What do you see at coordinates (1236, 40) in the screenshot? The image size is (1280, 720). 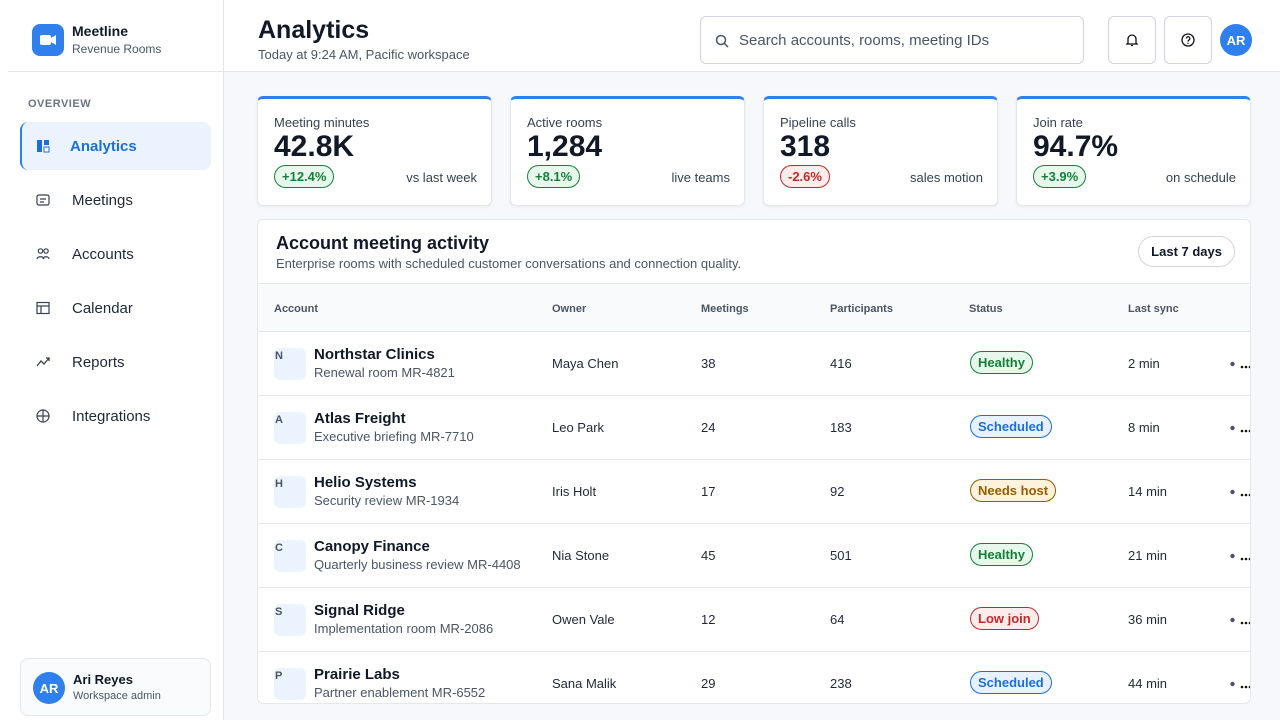 I see `header-avatar: AR` at bounding box center [1236, 40].